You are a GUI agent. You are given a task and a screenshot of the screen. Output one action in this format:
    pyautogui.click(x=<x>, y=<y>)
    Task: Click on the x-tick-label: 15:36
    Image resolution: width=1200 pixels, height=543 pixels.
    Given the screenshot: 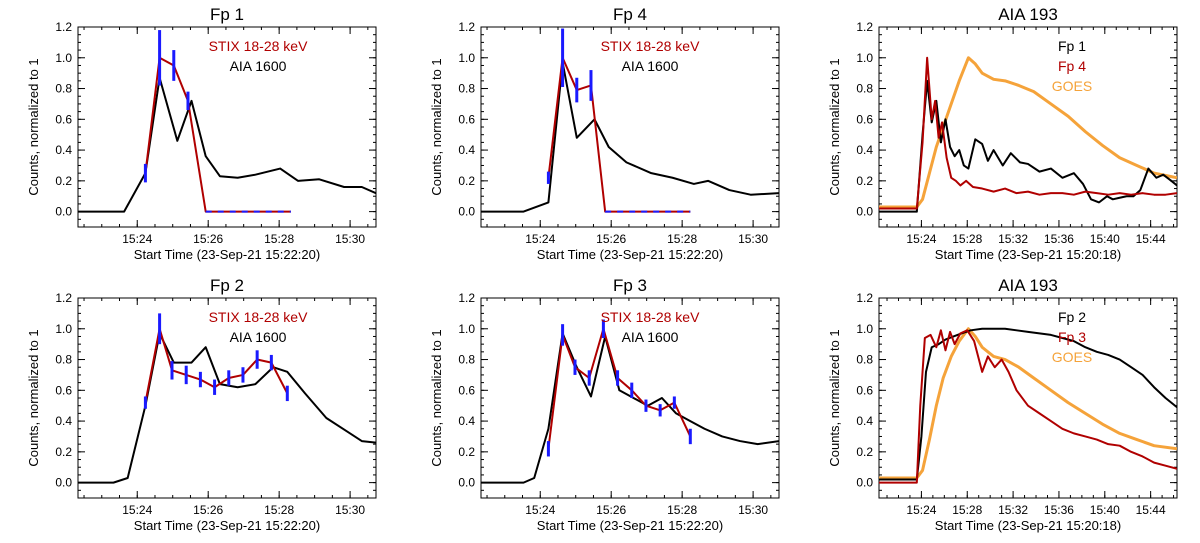 What is the action you would take?
    pyautogui.click(x=1059, y=510)
    